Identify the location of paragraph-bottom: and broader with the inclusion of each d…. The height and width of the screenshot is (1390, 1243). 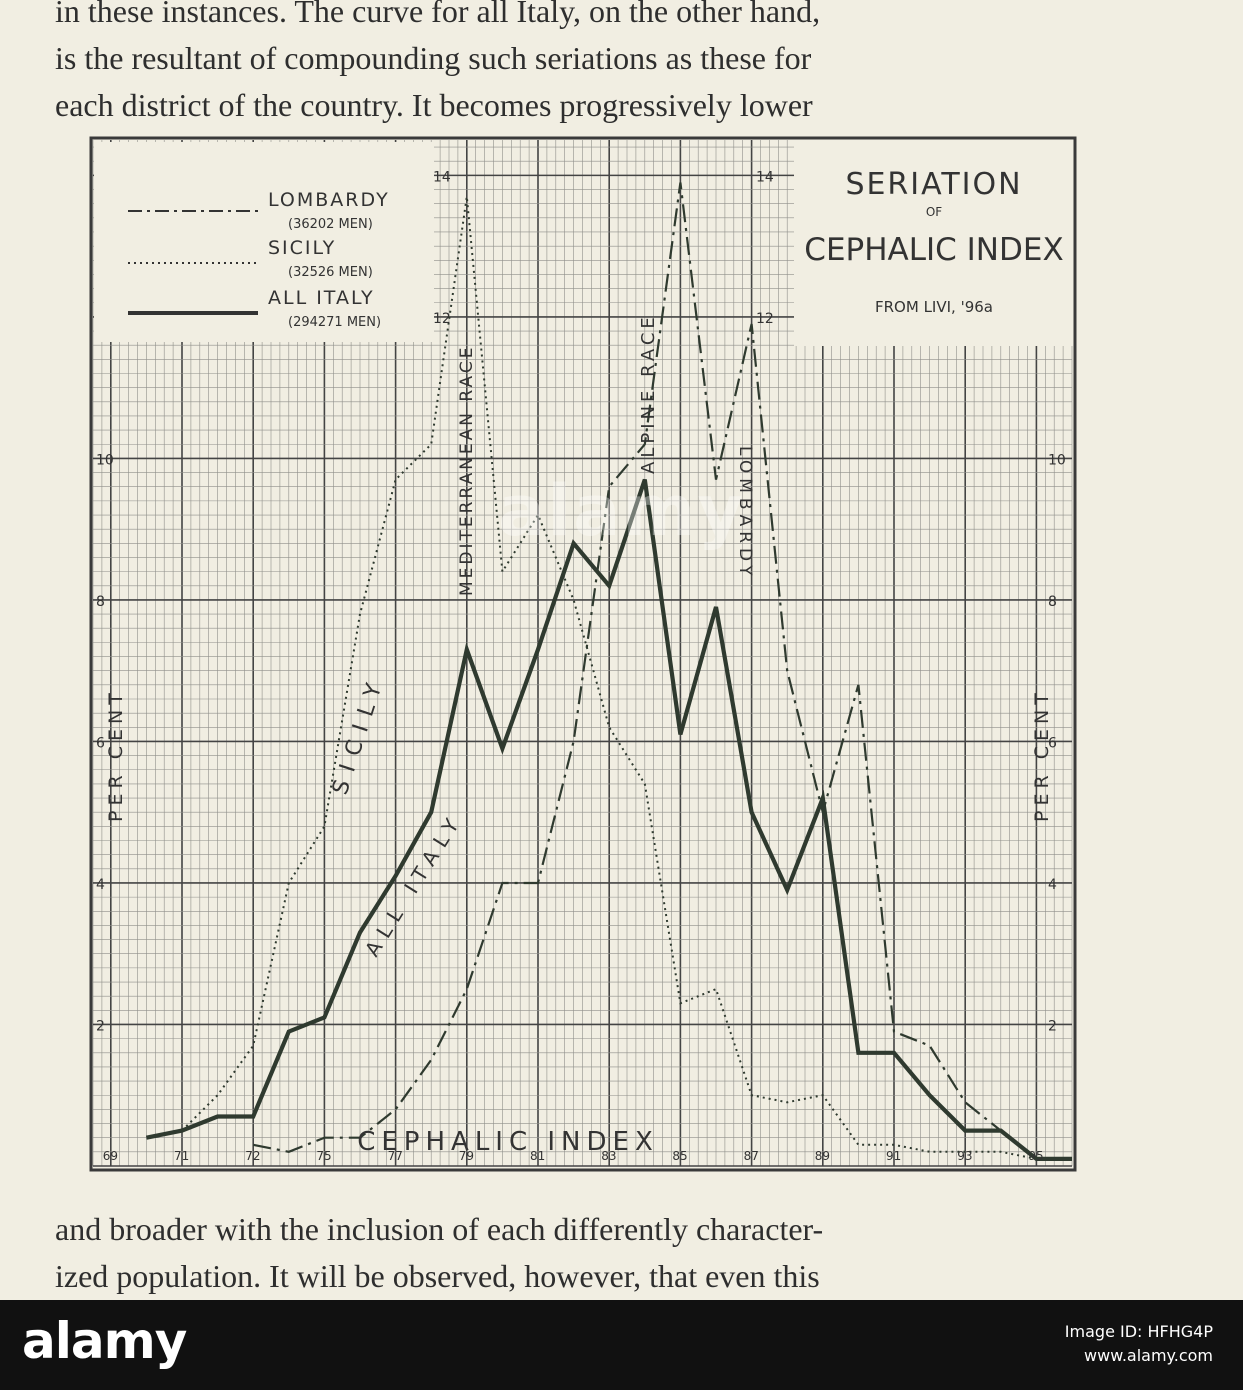
(630, 1253).